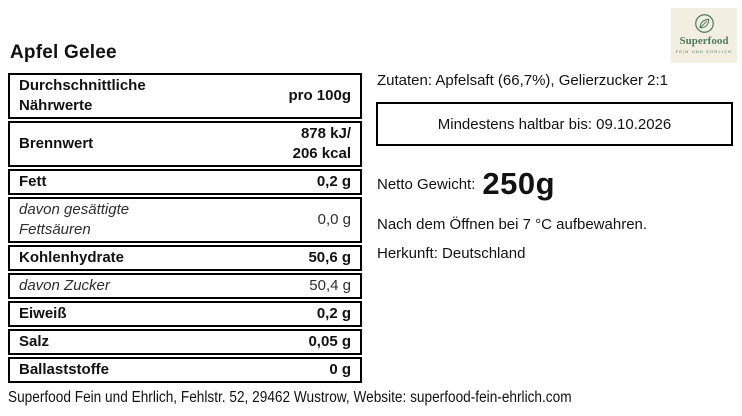 The height and width of the screenshot is (416, 742). Describe the element at coordinates (319, 95) in the screenshot. I see `nutrition-header-value: pro 100g` at that location.